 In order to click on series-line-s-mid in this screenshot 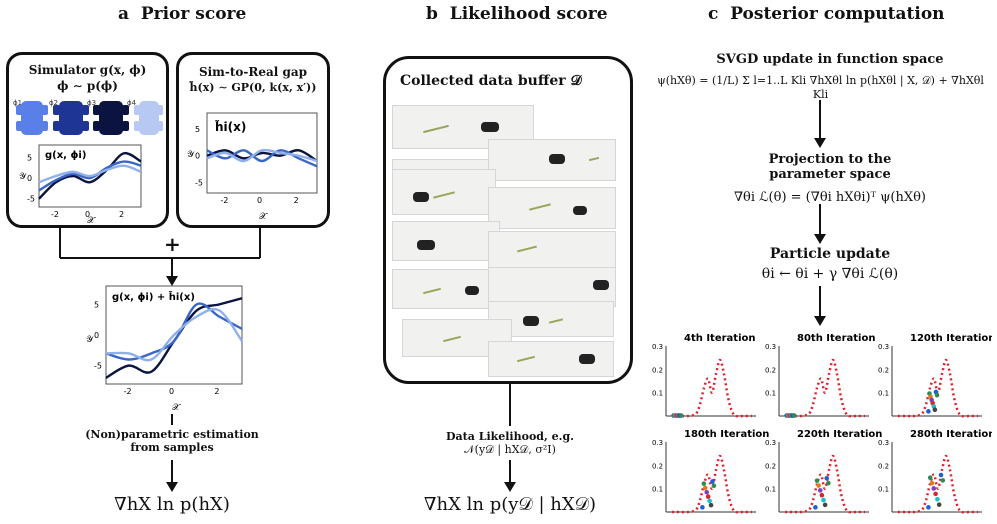, I will do `click(174, 331)`.